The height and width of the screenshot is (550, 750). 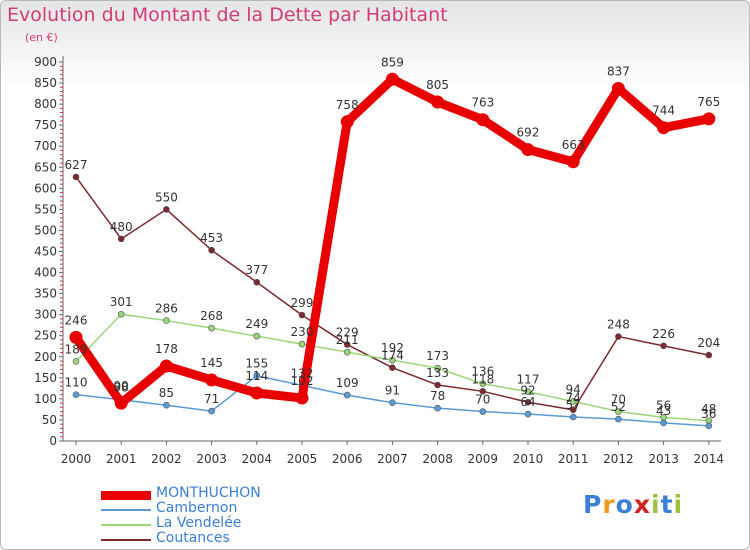 What do you see at coordinates (302, 459) in the screenshot?
I see `x-tick-label-2005: 2005` at bounding box center [302, 459].